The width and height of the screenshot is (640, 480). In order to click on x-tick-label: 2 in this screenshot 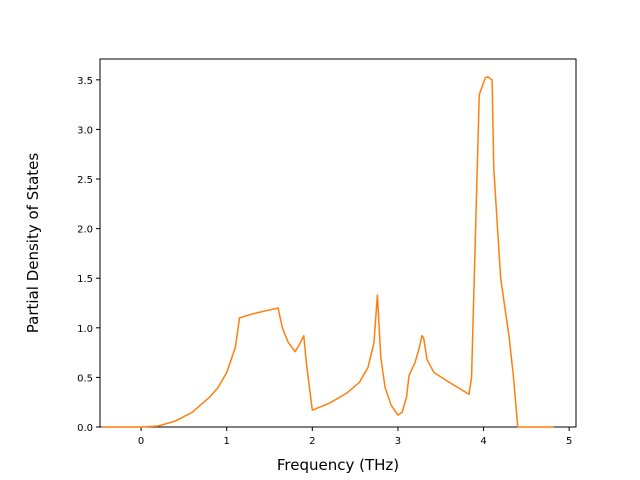, I will do `click(312, 441)`.